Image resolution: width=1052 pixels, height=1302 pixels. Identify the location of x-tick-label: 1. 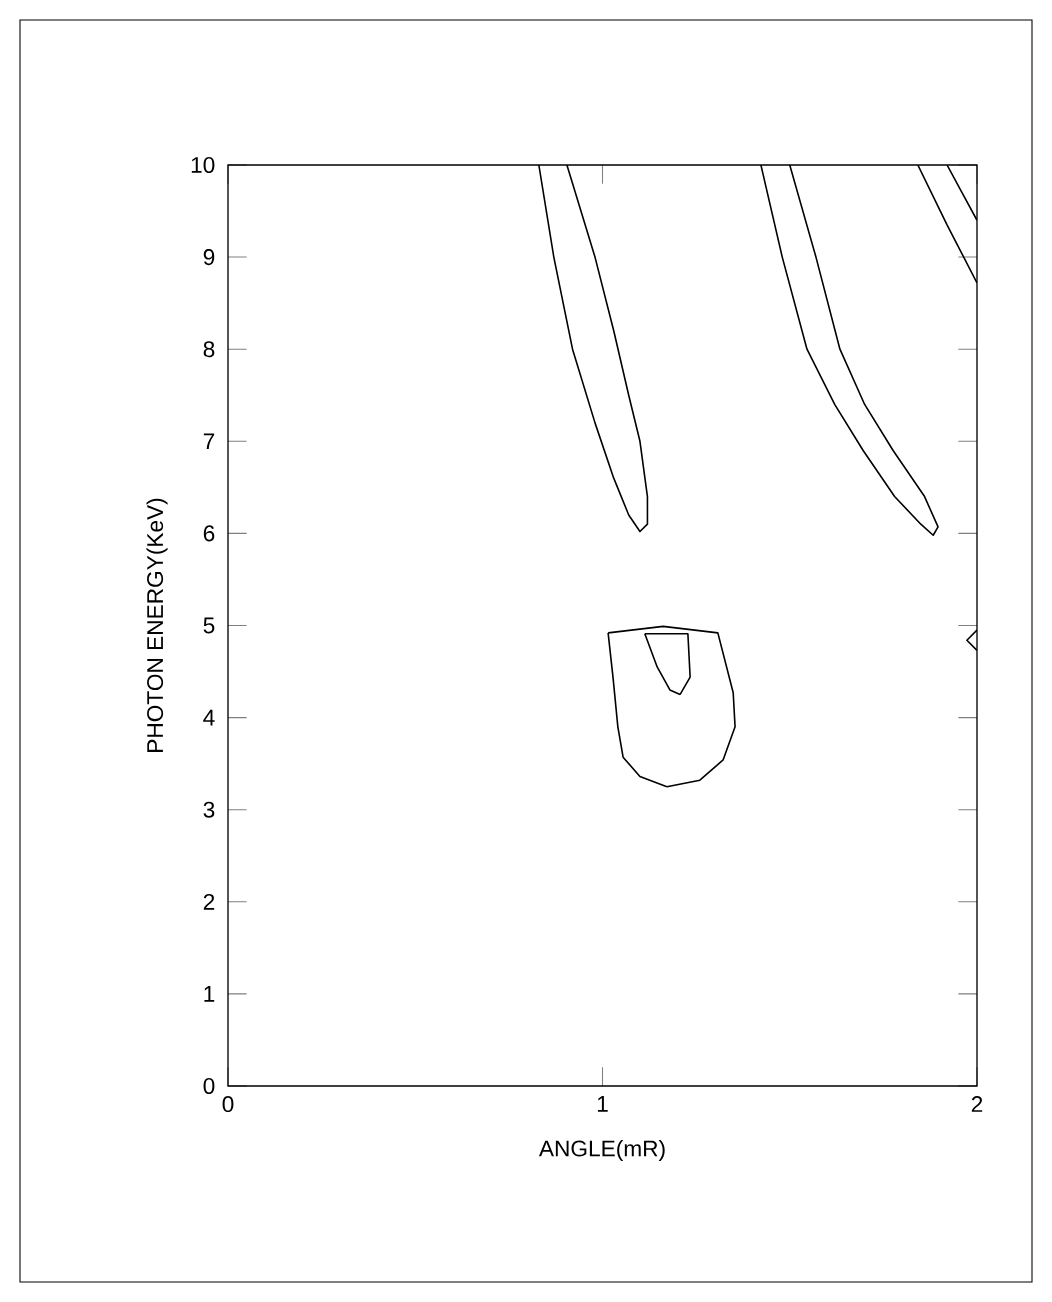
(602, 1104).